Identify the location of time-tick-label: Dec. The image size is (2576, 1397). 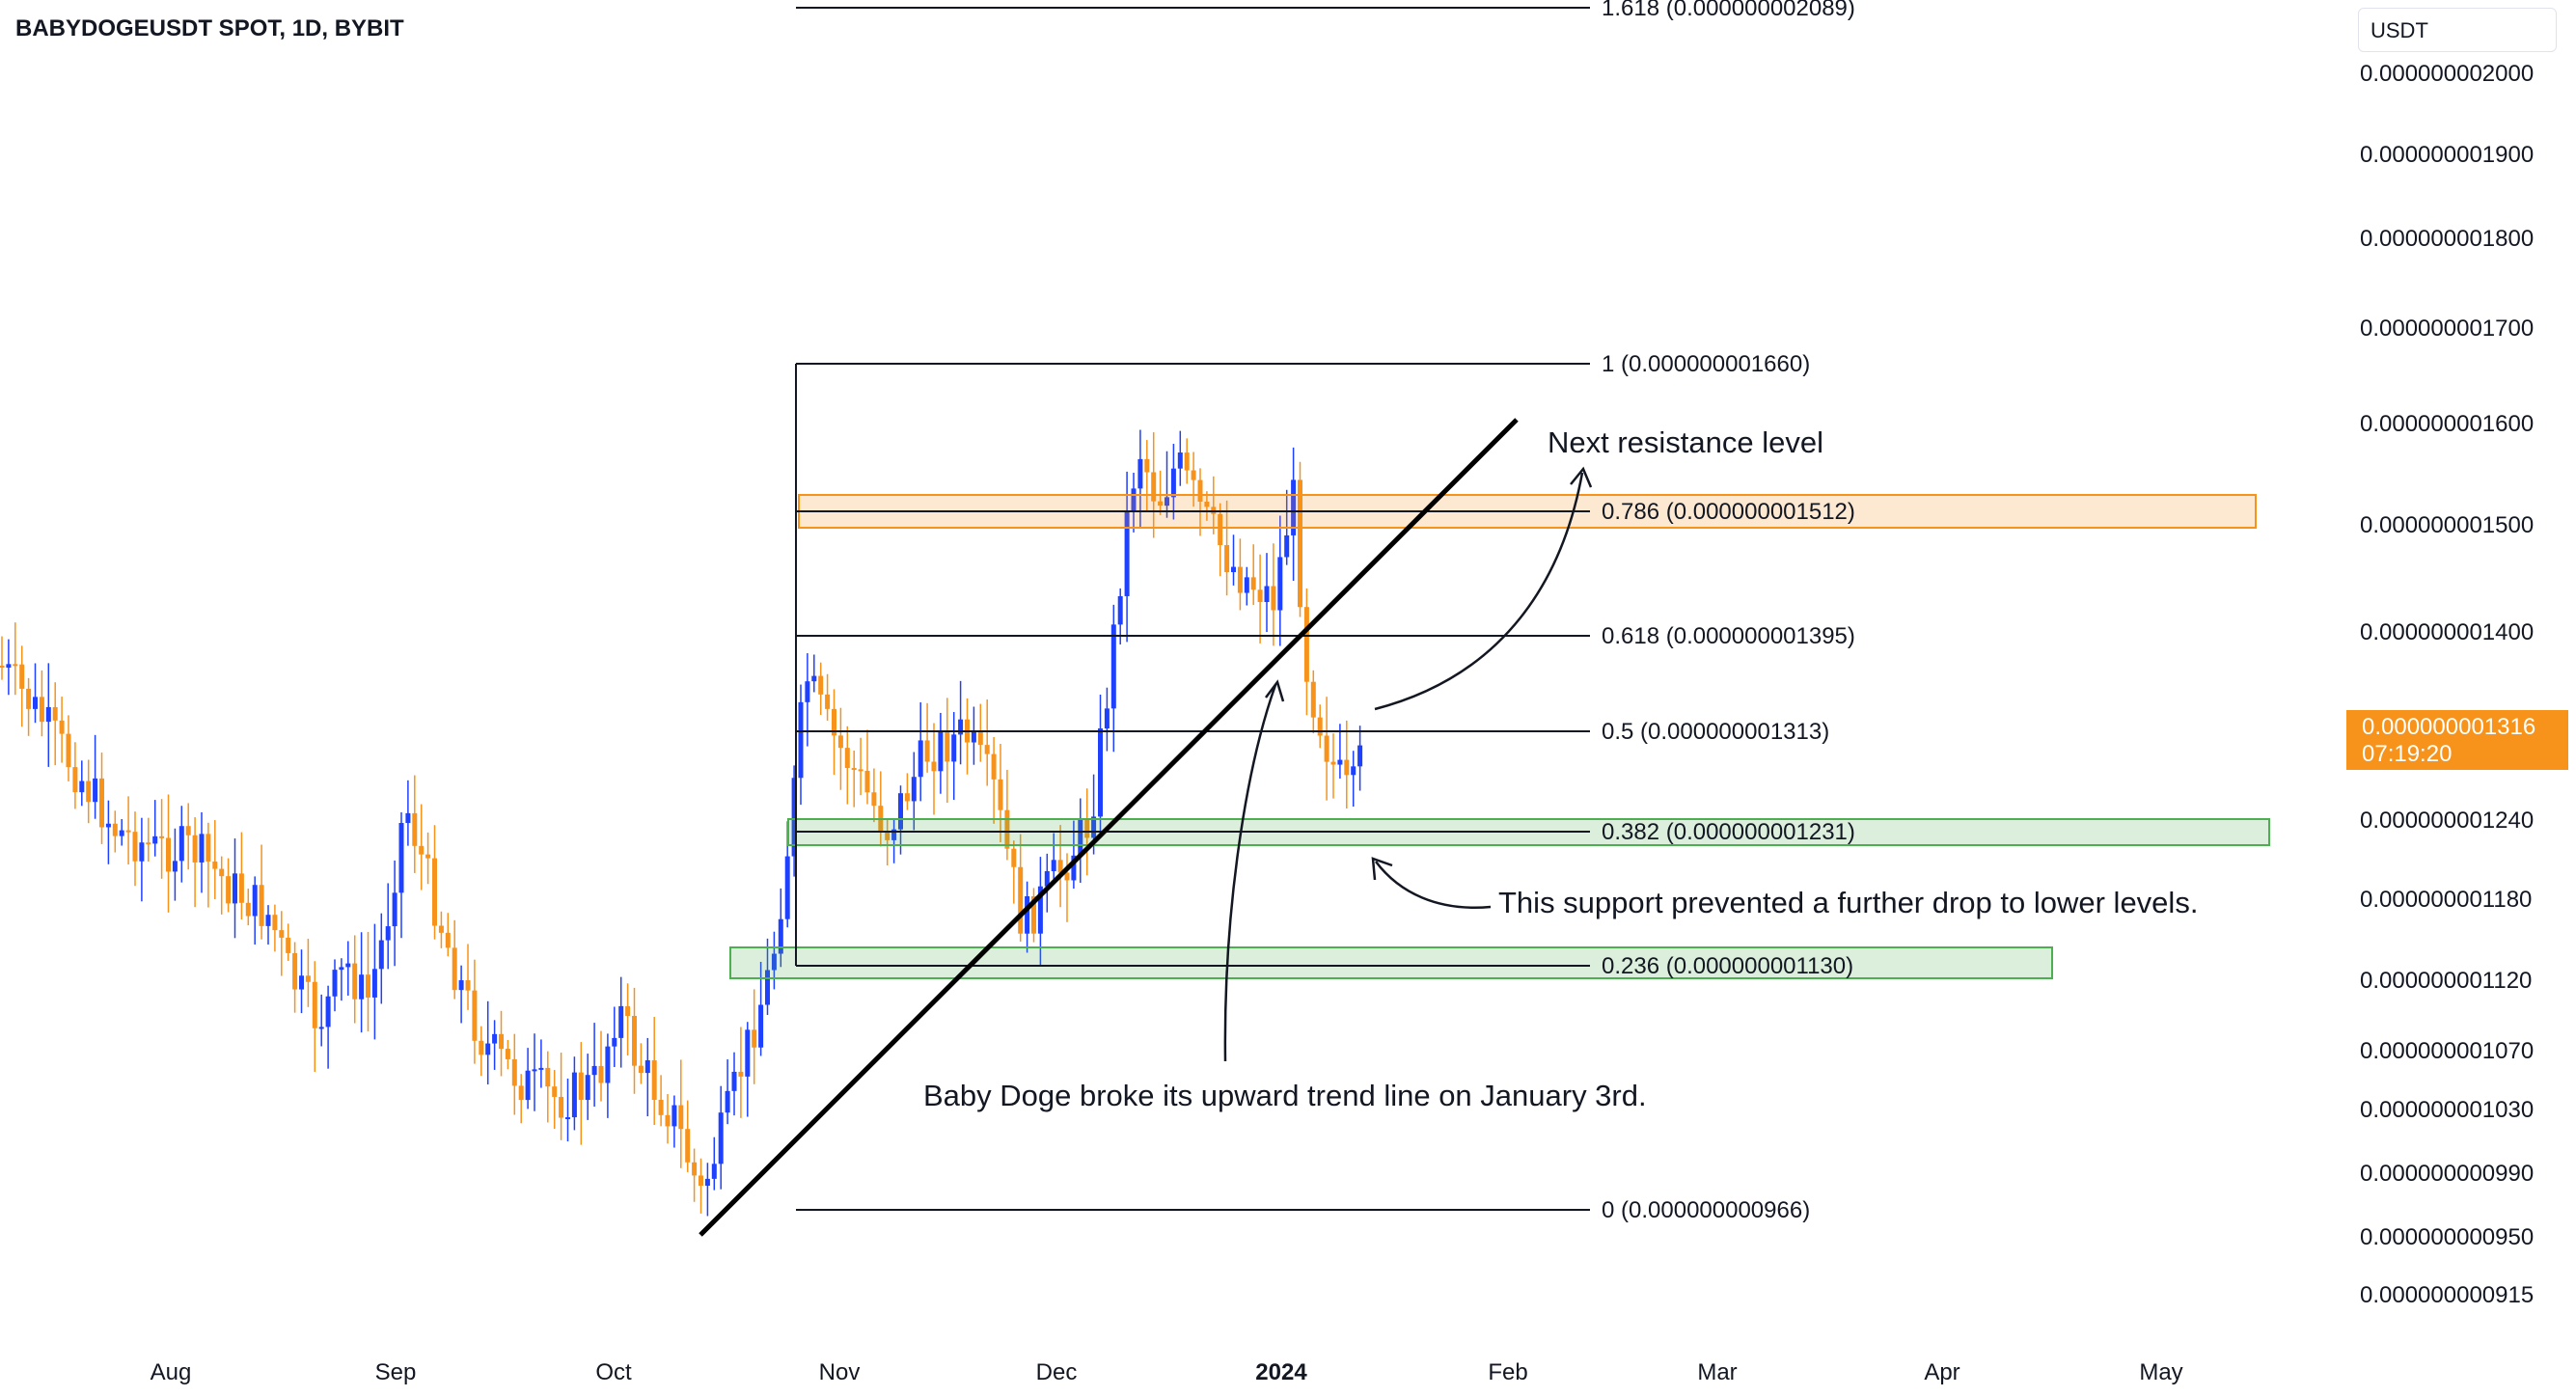
(1057, 1372).